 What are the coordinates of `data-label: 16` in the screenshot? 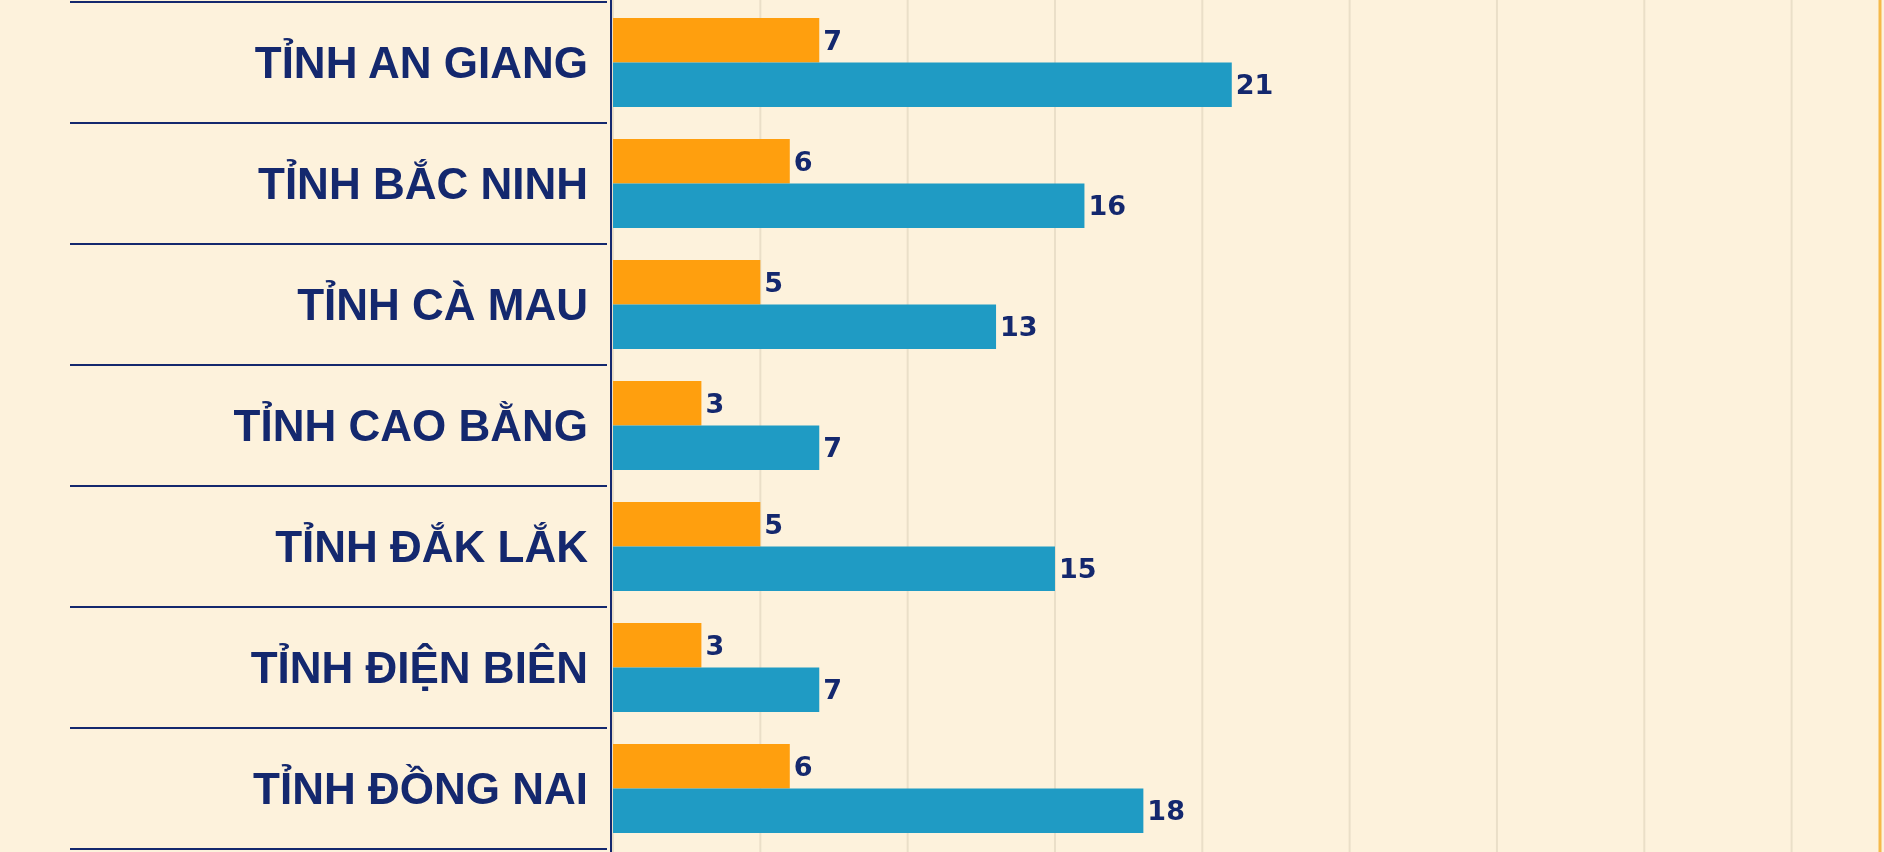 It's located at (1107, 206).